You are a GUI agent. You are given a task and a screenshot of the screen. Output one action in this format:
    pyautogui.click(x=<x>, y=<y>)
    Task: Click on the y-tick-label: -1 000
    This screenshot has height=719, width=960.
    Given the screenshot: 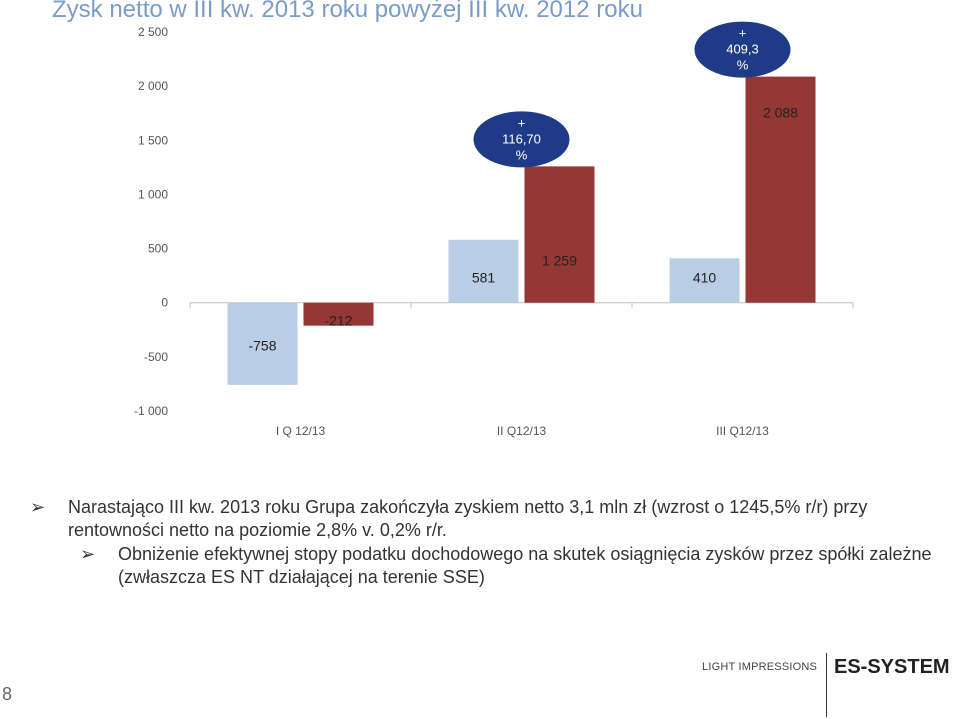 What is the action you would take?
    pyautogui.click(x=151, y=411)
    